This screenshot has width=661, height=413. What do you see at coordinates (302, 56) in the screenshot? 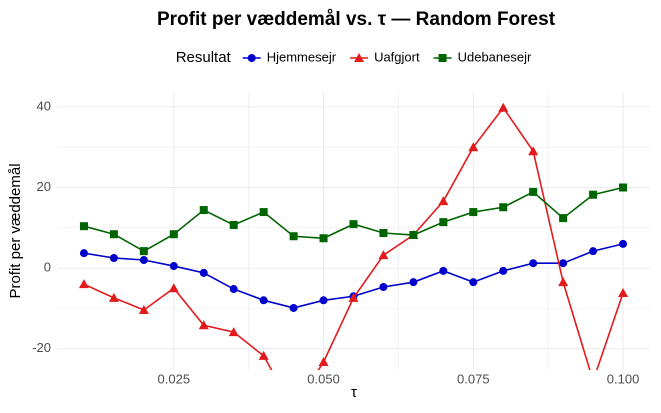
I see `legend-label: Hjemmesejr` at bounding box center [302, 56].